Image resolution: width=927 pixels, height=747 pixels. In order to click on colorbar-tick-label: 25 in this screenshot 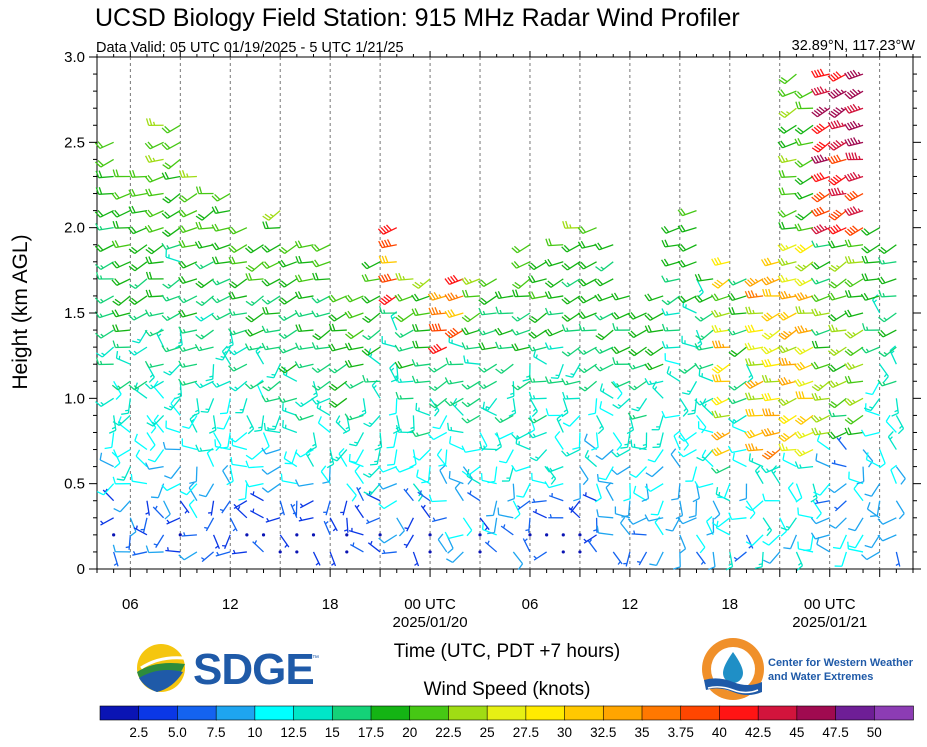, I will do `click(487, 732)`.